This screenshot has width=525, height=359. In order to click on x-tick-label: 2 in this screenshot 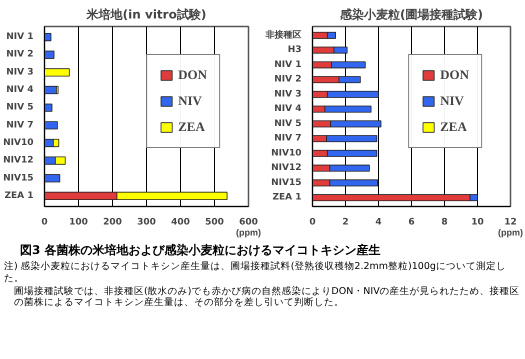, I will do `click(345, 223)`.